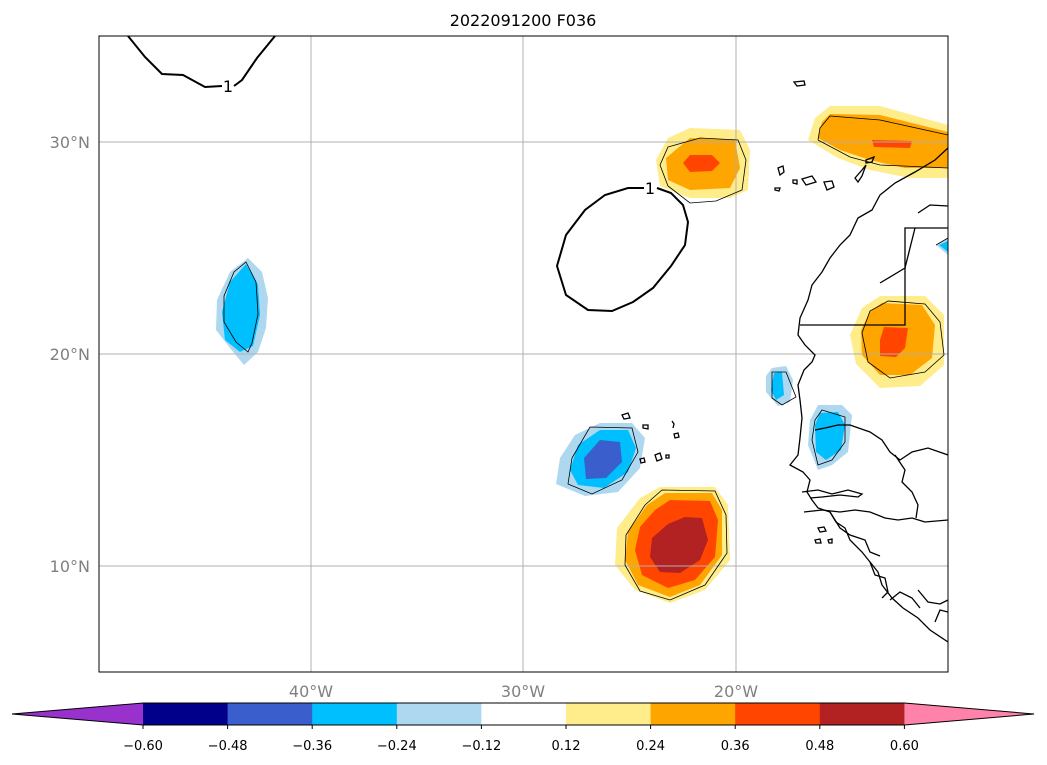 This screenshot has height=765, width=1047. What do you see at coordinates (312, 746) in the screenshot?
I see `colorbar-tick-label: −0.36` at bounding box center [312, 746].